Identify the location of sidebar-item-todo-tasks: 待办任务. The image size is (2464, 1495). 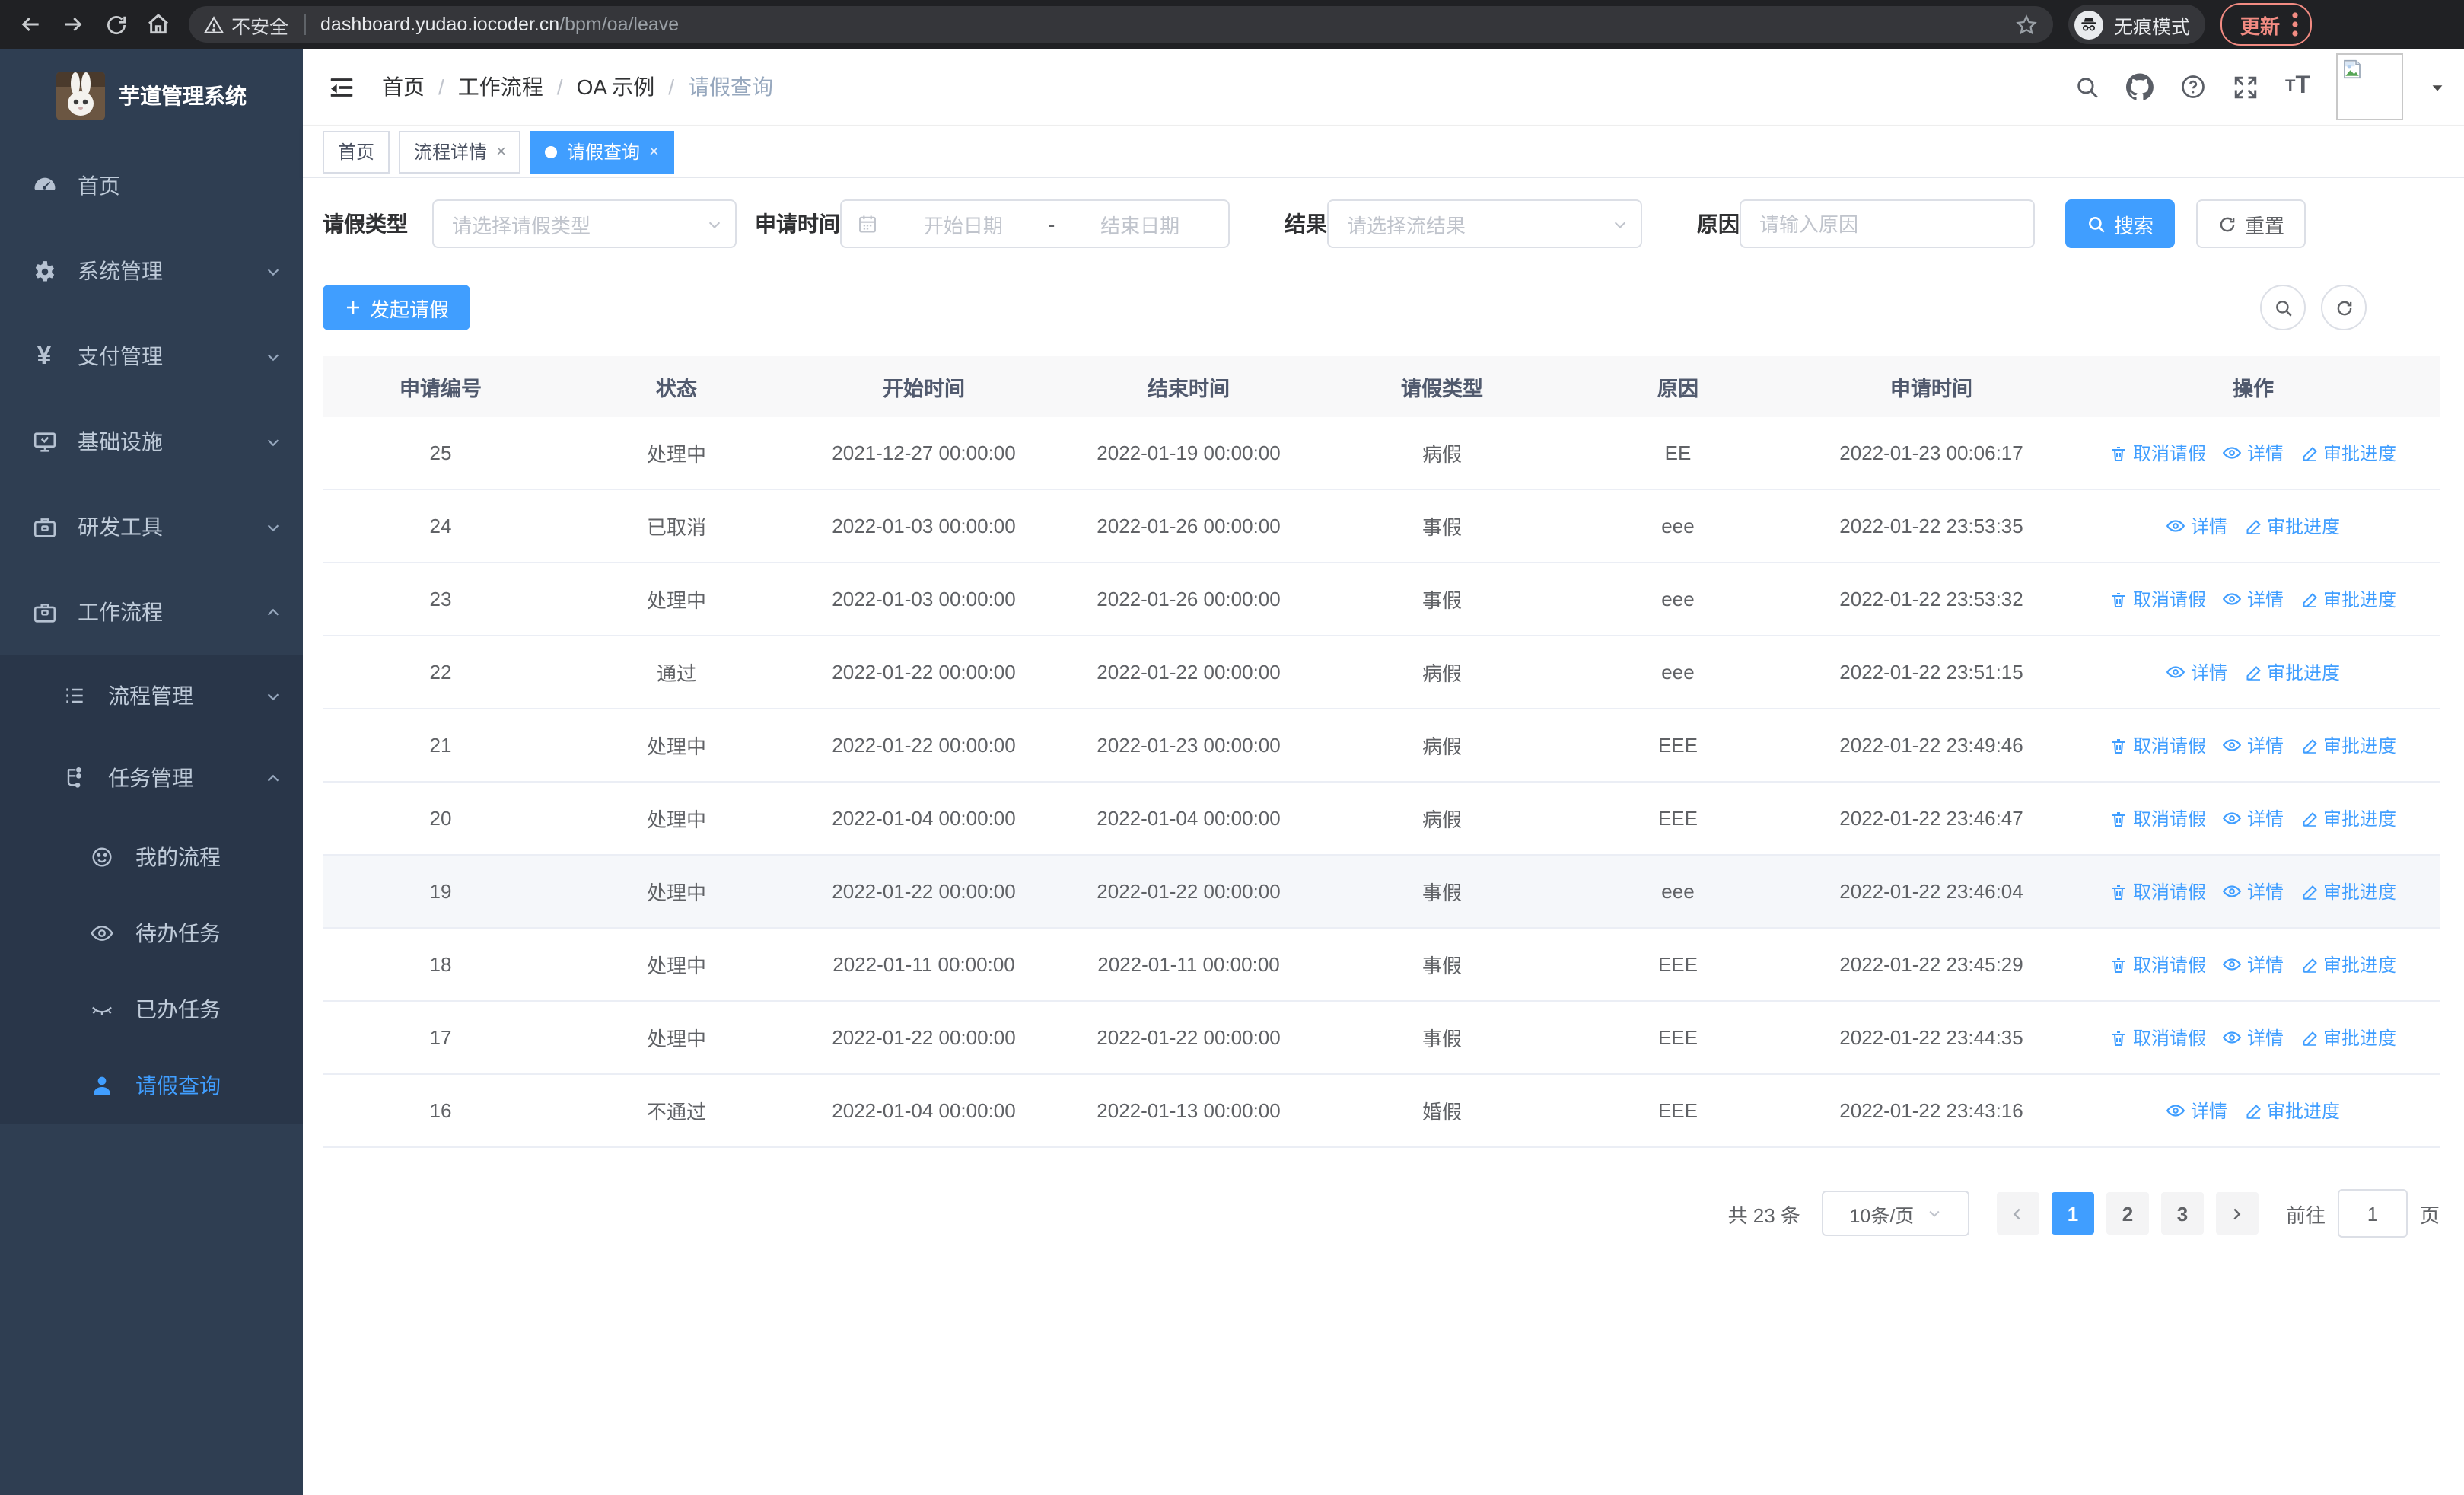
(151, 933).